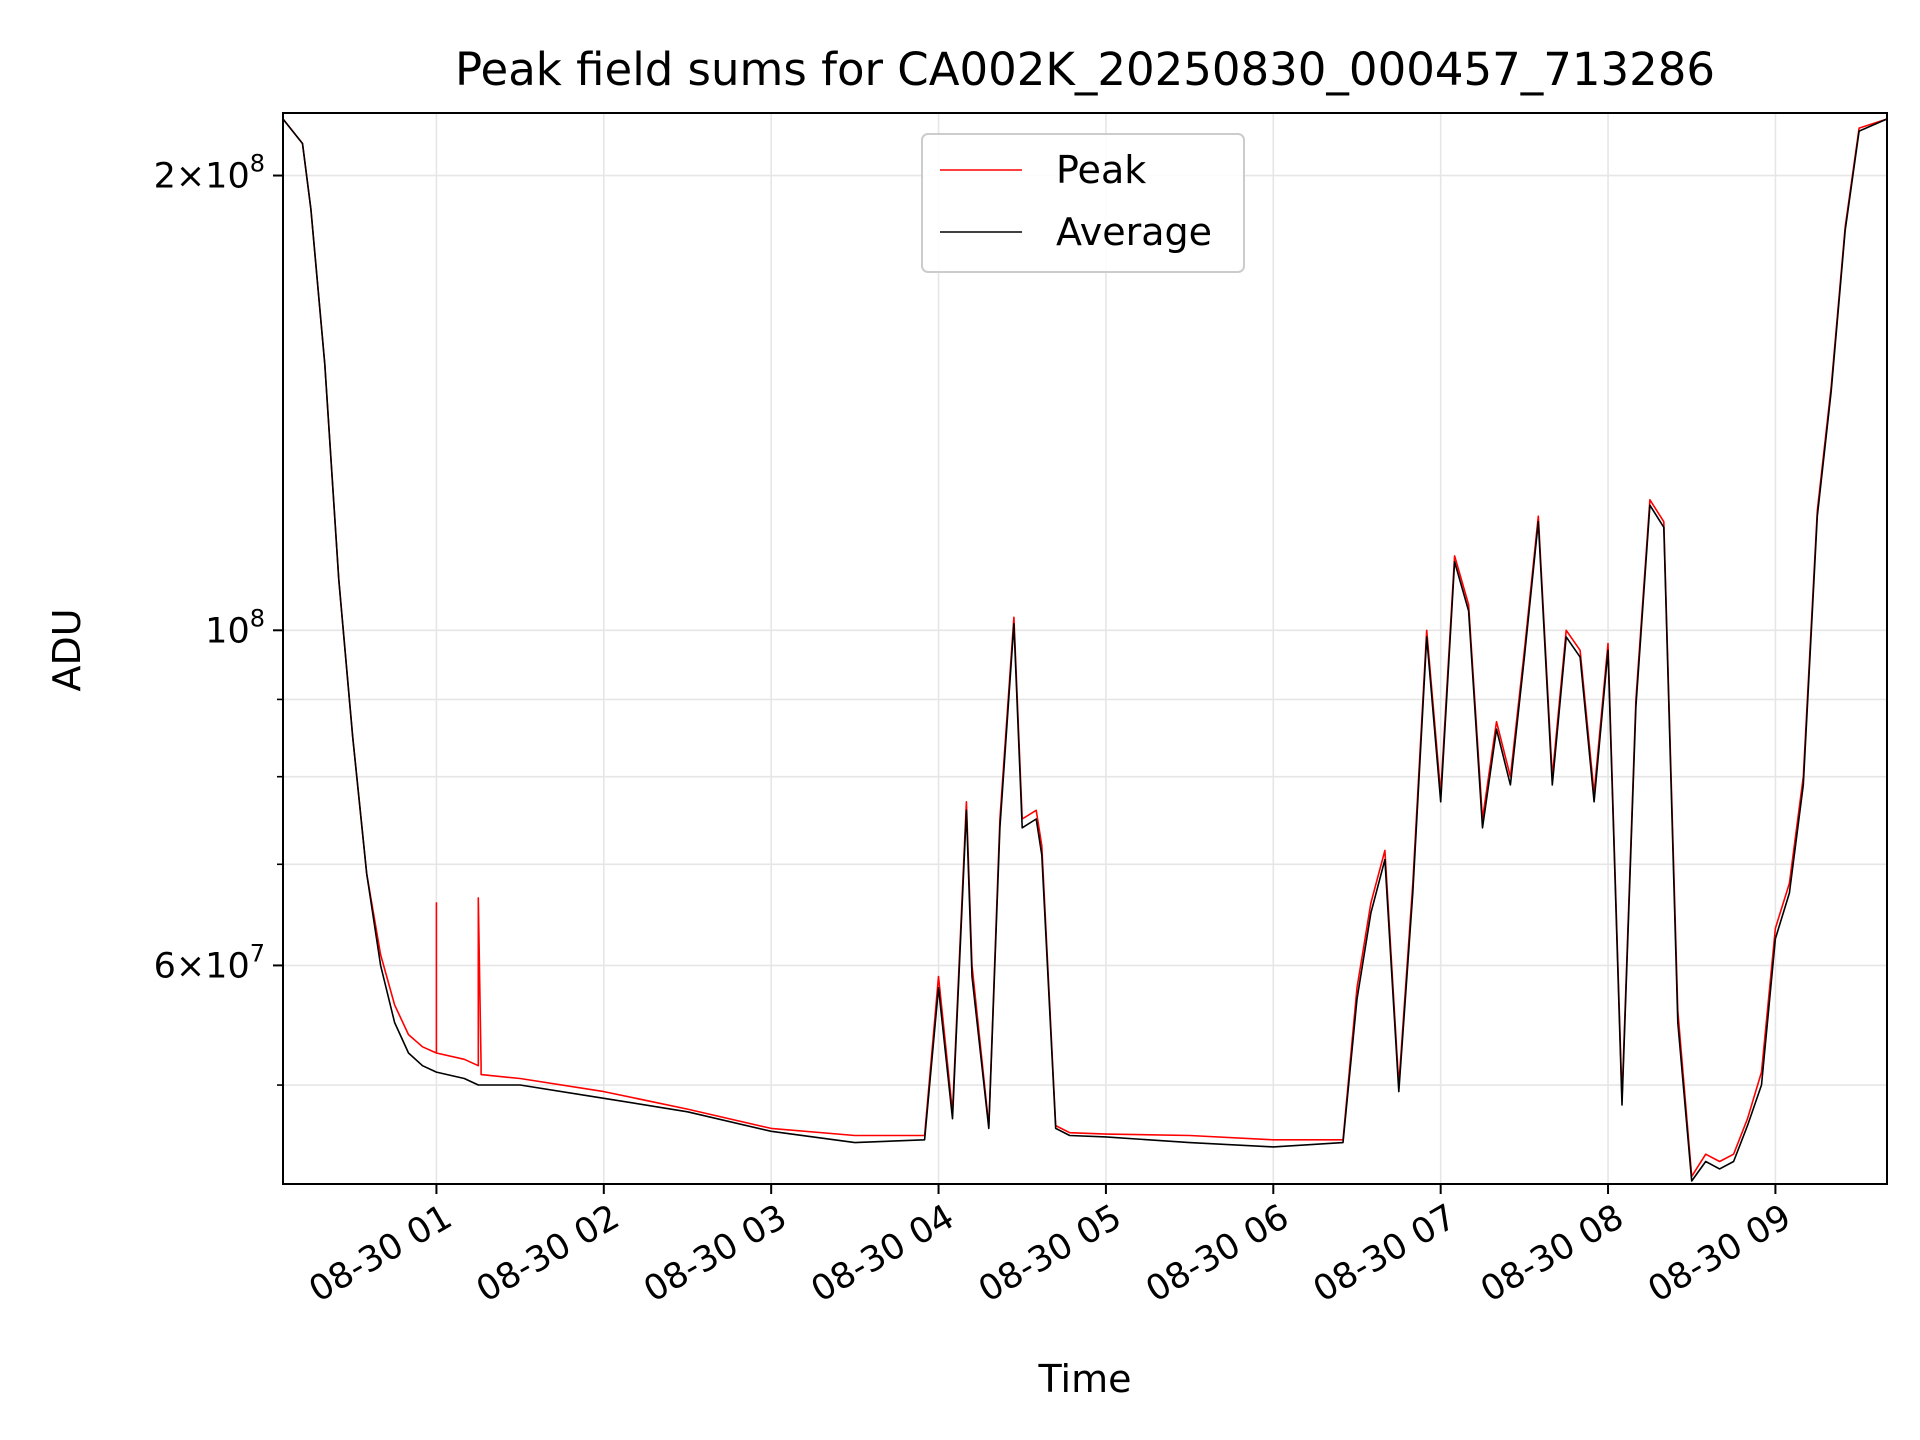  Describe the element at coordinates (1134, 232) in the screenshot. I see `legend-label-average: Average` at that location.